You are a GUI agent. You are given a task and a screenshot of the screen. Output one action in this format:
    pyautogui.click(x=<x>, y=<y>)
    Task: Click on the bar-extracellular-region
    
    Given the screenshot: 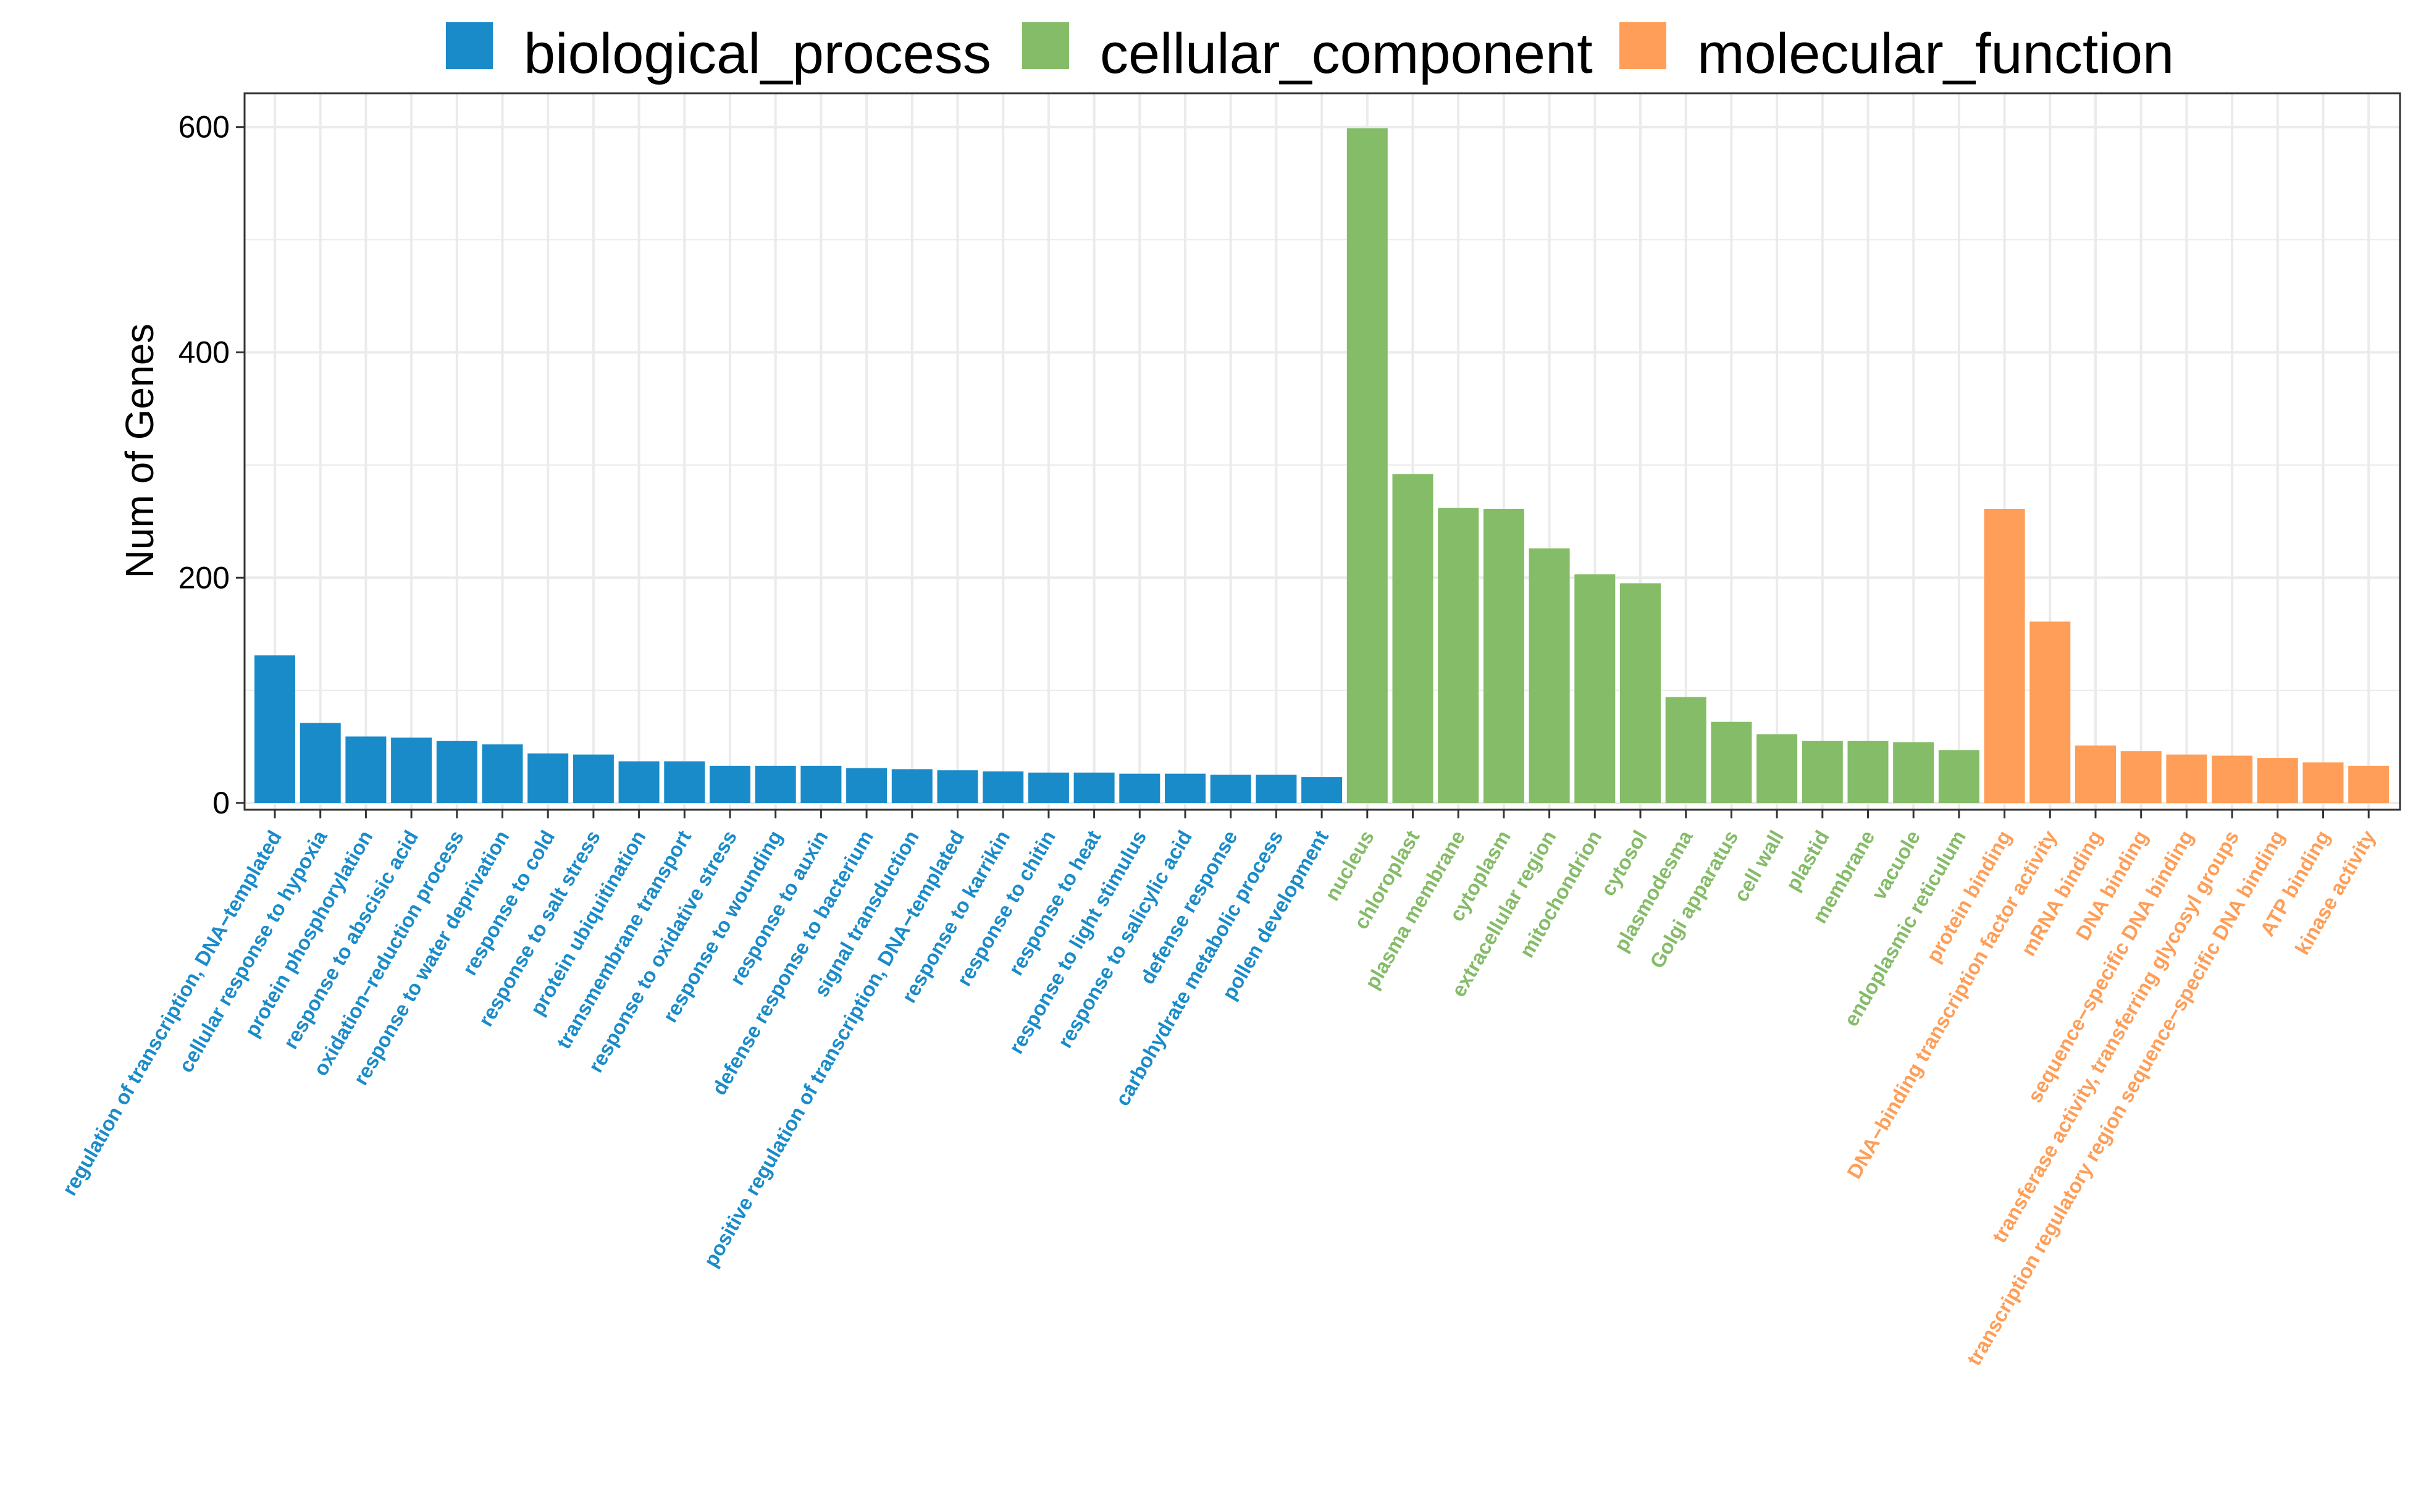 What is the action you would take?
    pyautogui.click(x=1549, y=676)
    